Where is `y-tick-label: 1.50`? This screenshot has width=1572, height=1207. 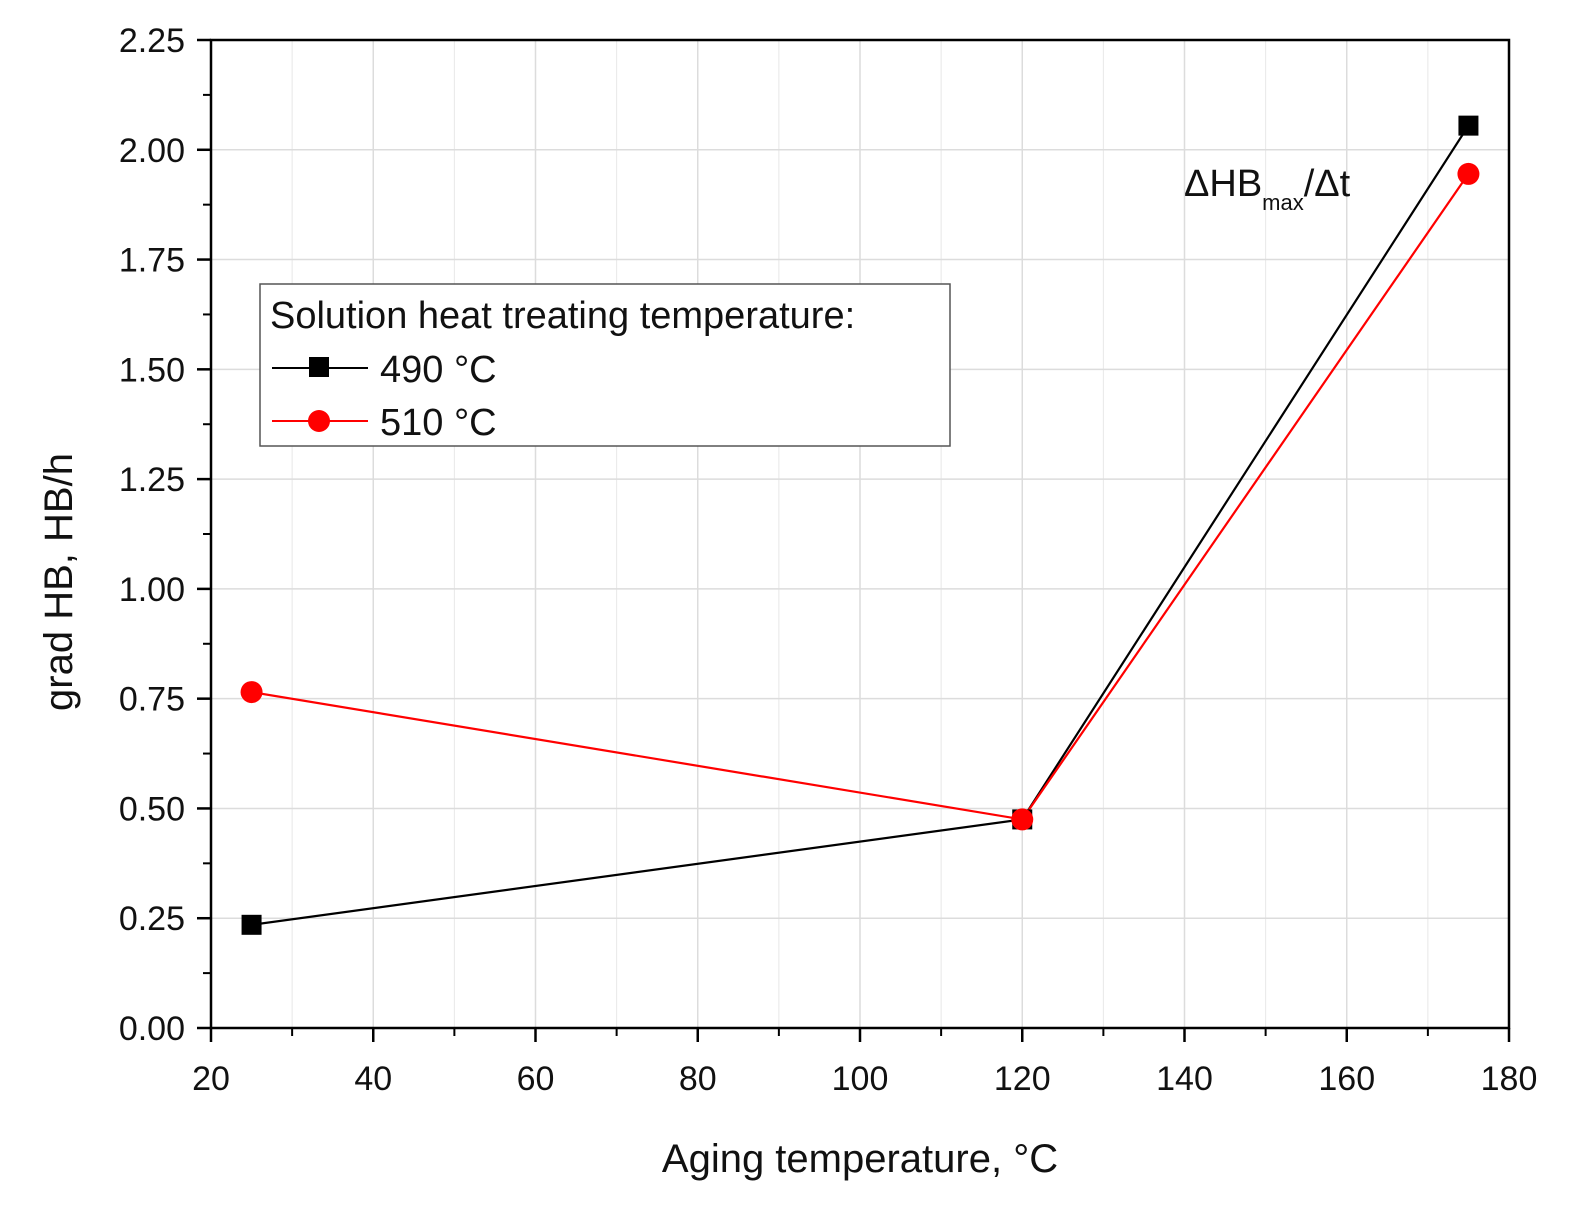
y-tick-label: 1.50 is located at coordinates (152, 370).